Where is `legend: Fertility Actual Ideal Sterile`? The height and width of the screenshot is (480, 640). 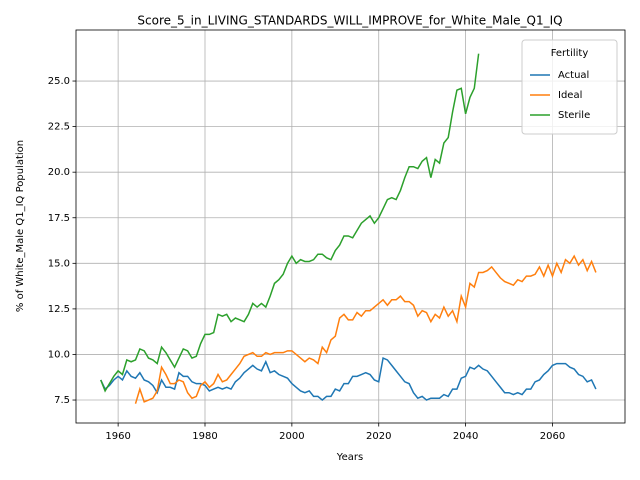
legend: Fertility Actual Ideal Sterile is located at coordinates (569, 87).